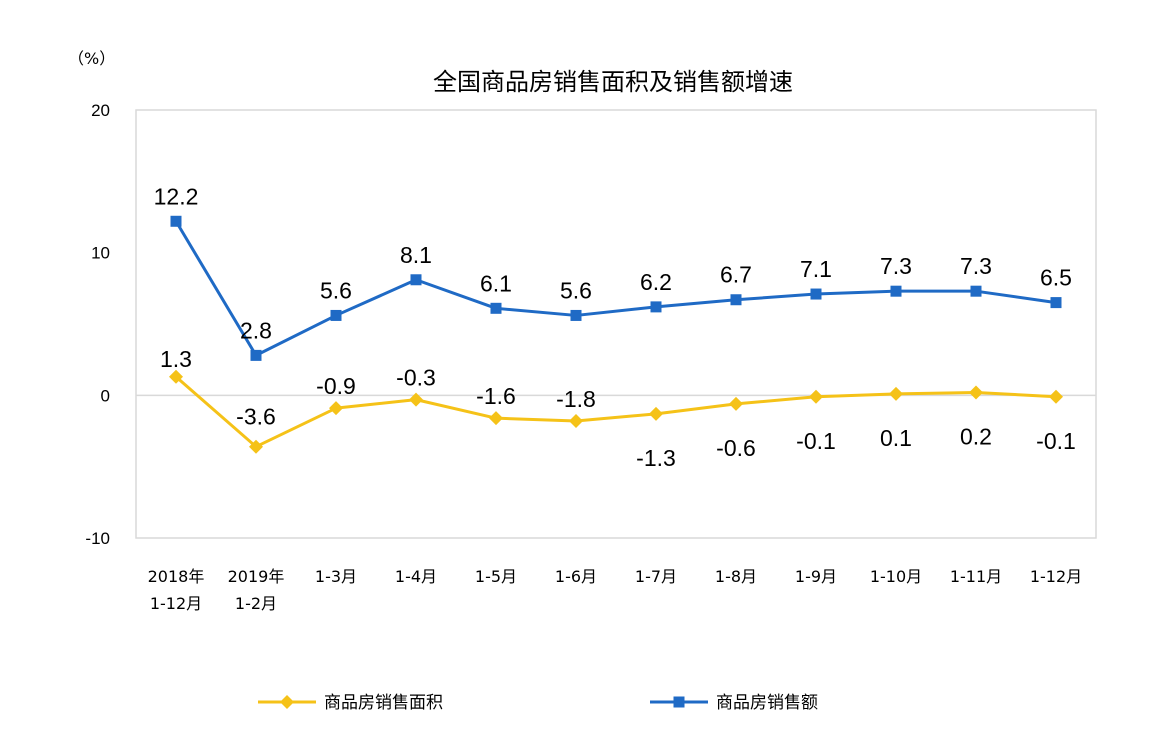  Describe the element at coordinates (538, 703) in the screenshot. I see `legend: 商品房销售面积 商品房销售额` at that location.